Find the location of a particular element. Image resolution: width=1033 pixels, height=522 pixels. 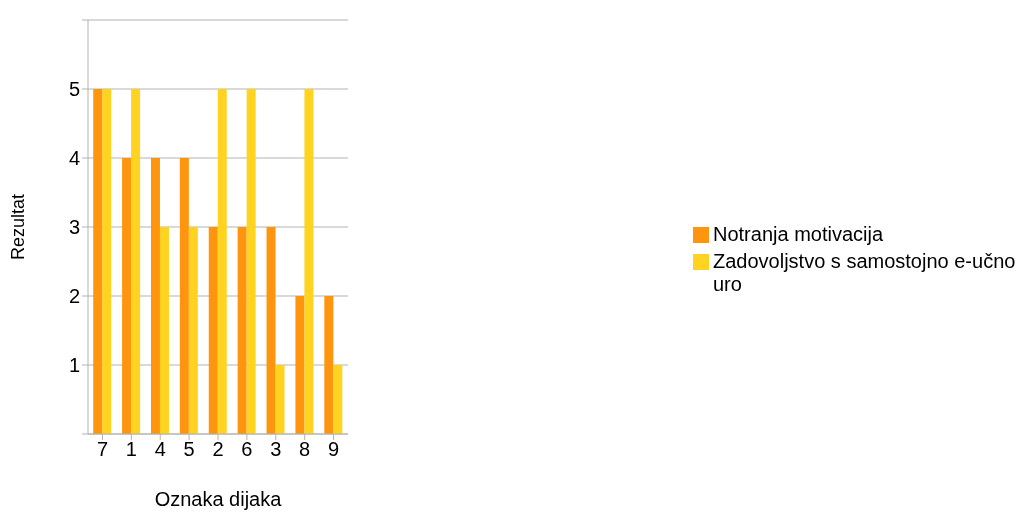

y-tick-label: 4 is located at coordinates (74, 158).